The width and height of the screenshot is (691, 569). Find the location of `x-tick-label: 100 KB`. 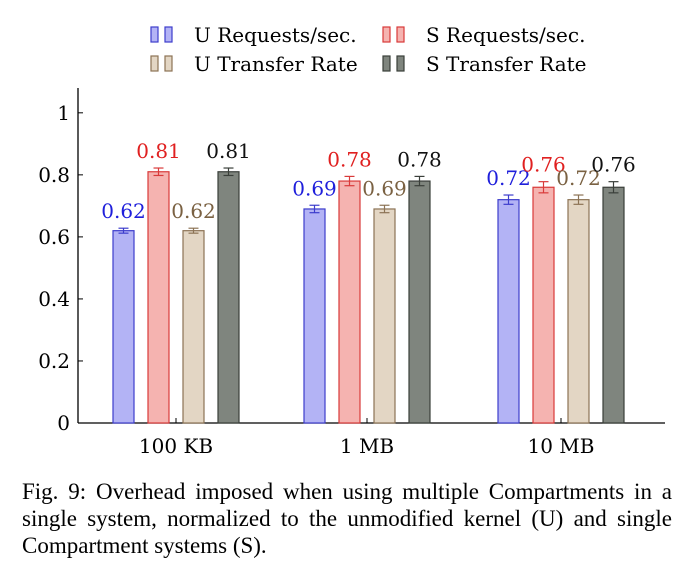

x-tick-label: 100 KB is located at coordinates (176, 446).